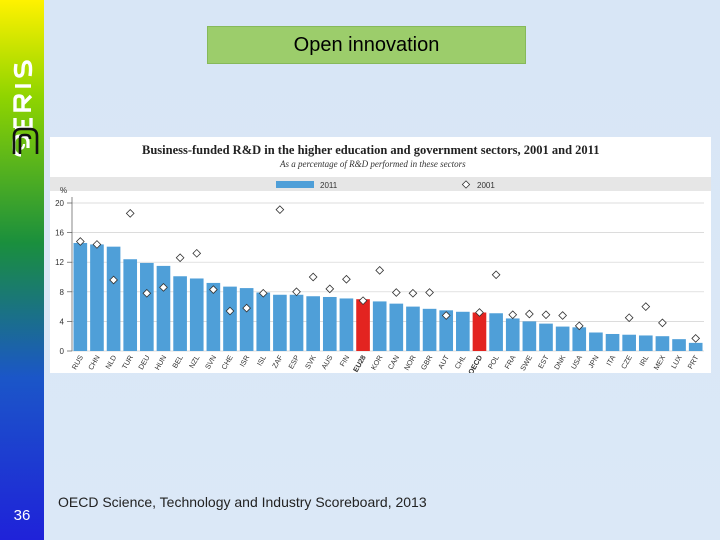 This screenshot has width=720, height=540. What do you see at coordinates (413, 293) in the screenshot?
I see `marker-2001-nor` at bounding box center [413, 293].